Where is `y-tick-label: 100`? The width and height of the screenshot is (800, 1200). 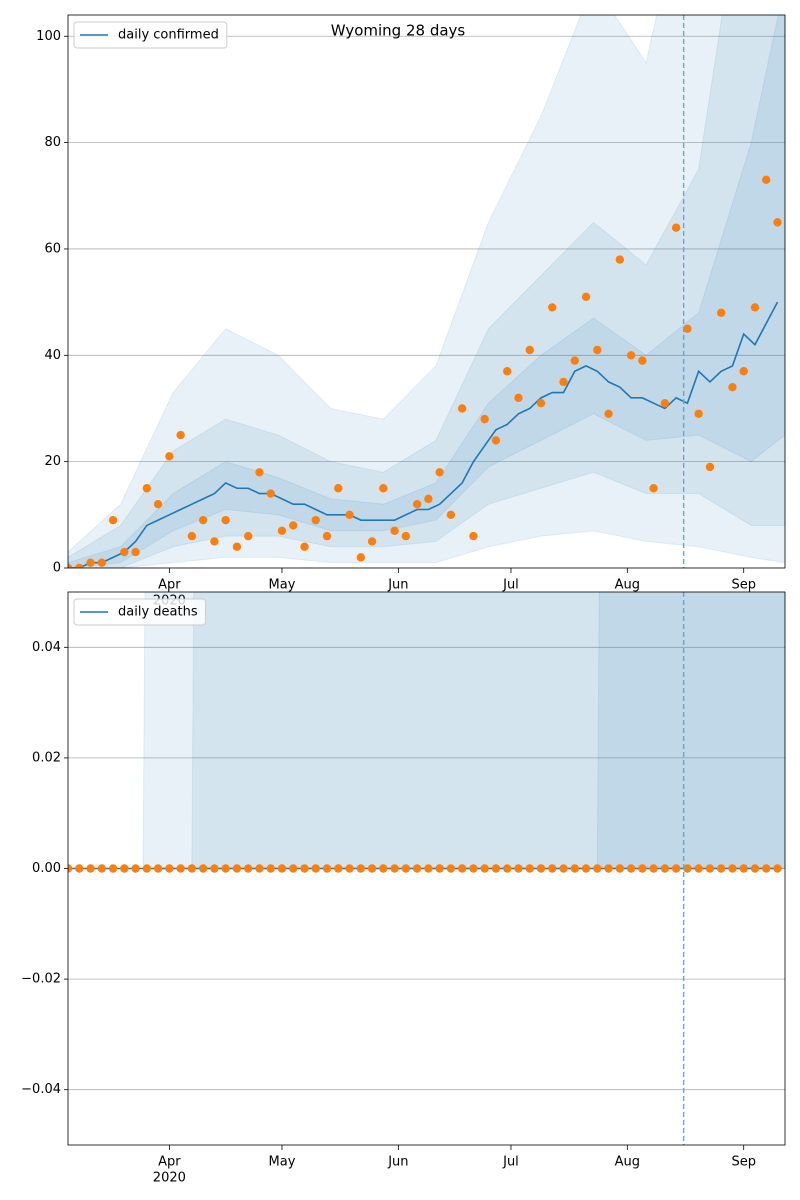 y-tick-label: 100 is located at coordinates (48, 36).